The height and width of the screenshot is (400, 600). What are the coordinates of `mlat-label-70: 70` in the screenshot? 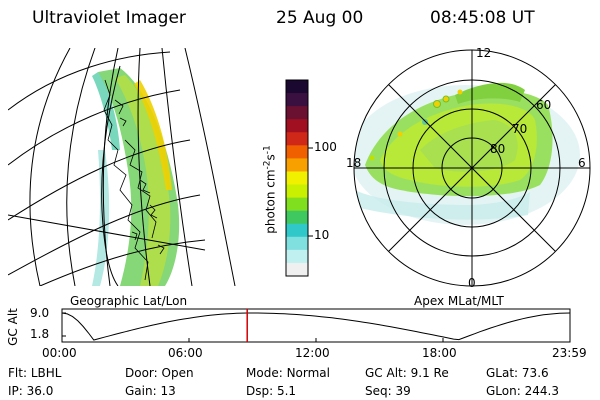 It's located at (520, 129).